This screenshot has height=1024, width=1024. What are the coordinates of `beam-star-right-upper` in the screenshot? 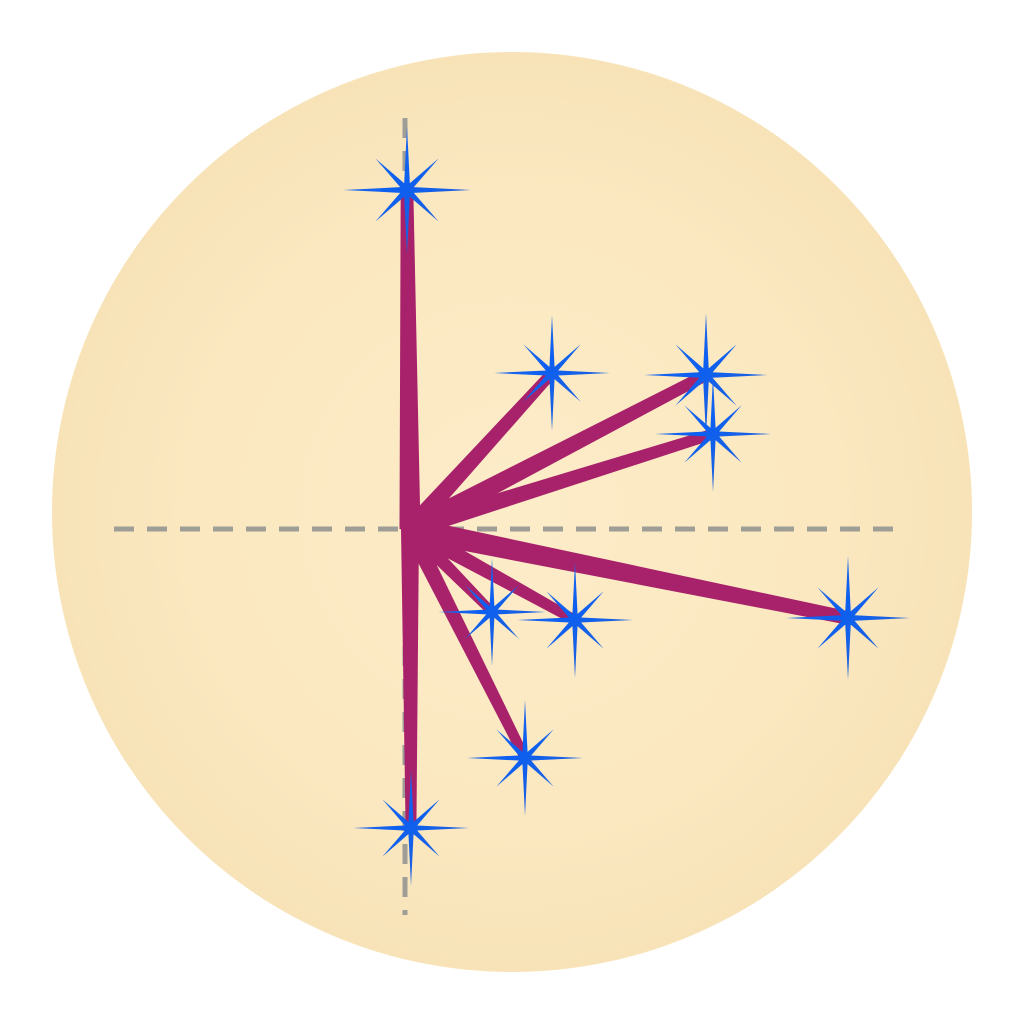 It's located at (561, 483).